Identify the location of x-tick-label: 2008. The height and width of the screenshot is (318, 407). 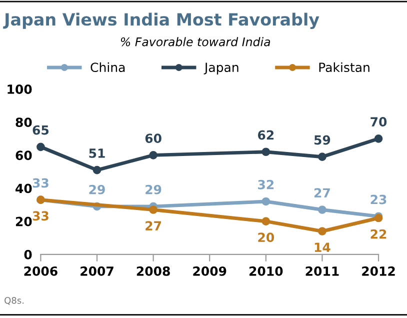
(153, 271).